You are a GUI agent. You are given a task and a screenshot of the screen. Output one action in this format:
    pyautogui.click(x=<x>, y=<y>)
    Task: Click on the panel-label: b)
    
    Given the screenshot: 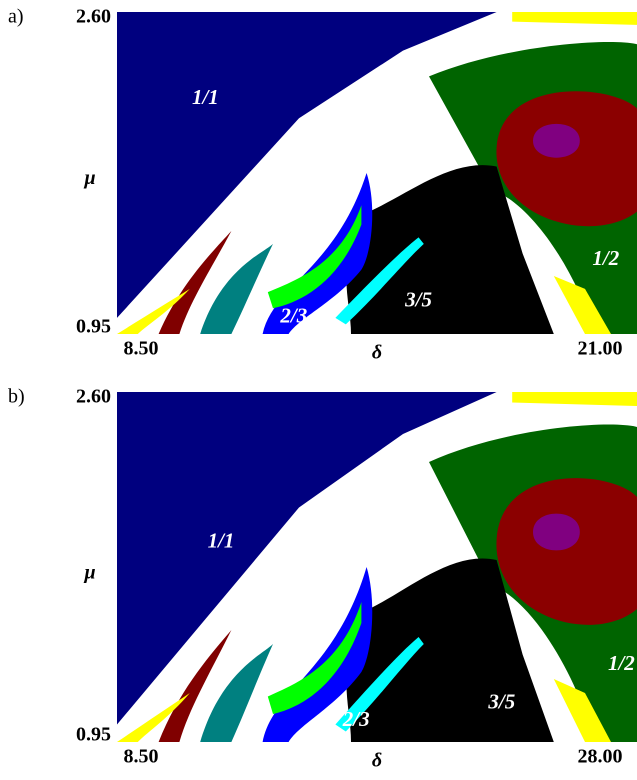 What is the action you would take?
    pyautogui.click(x=16, y=397)
    